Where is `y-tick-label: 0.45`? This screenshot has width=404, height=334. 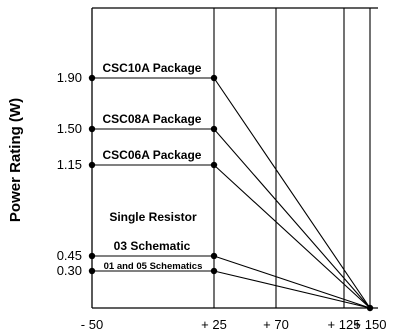 y-tick-label: 0.45 is located at coordinates (69, 255).